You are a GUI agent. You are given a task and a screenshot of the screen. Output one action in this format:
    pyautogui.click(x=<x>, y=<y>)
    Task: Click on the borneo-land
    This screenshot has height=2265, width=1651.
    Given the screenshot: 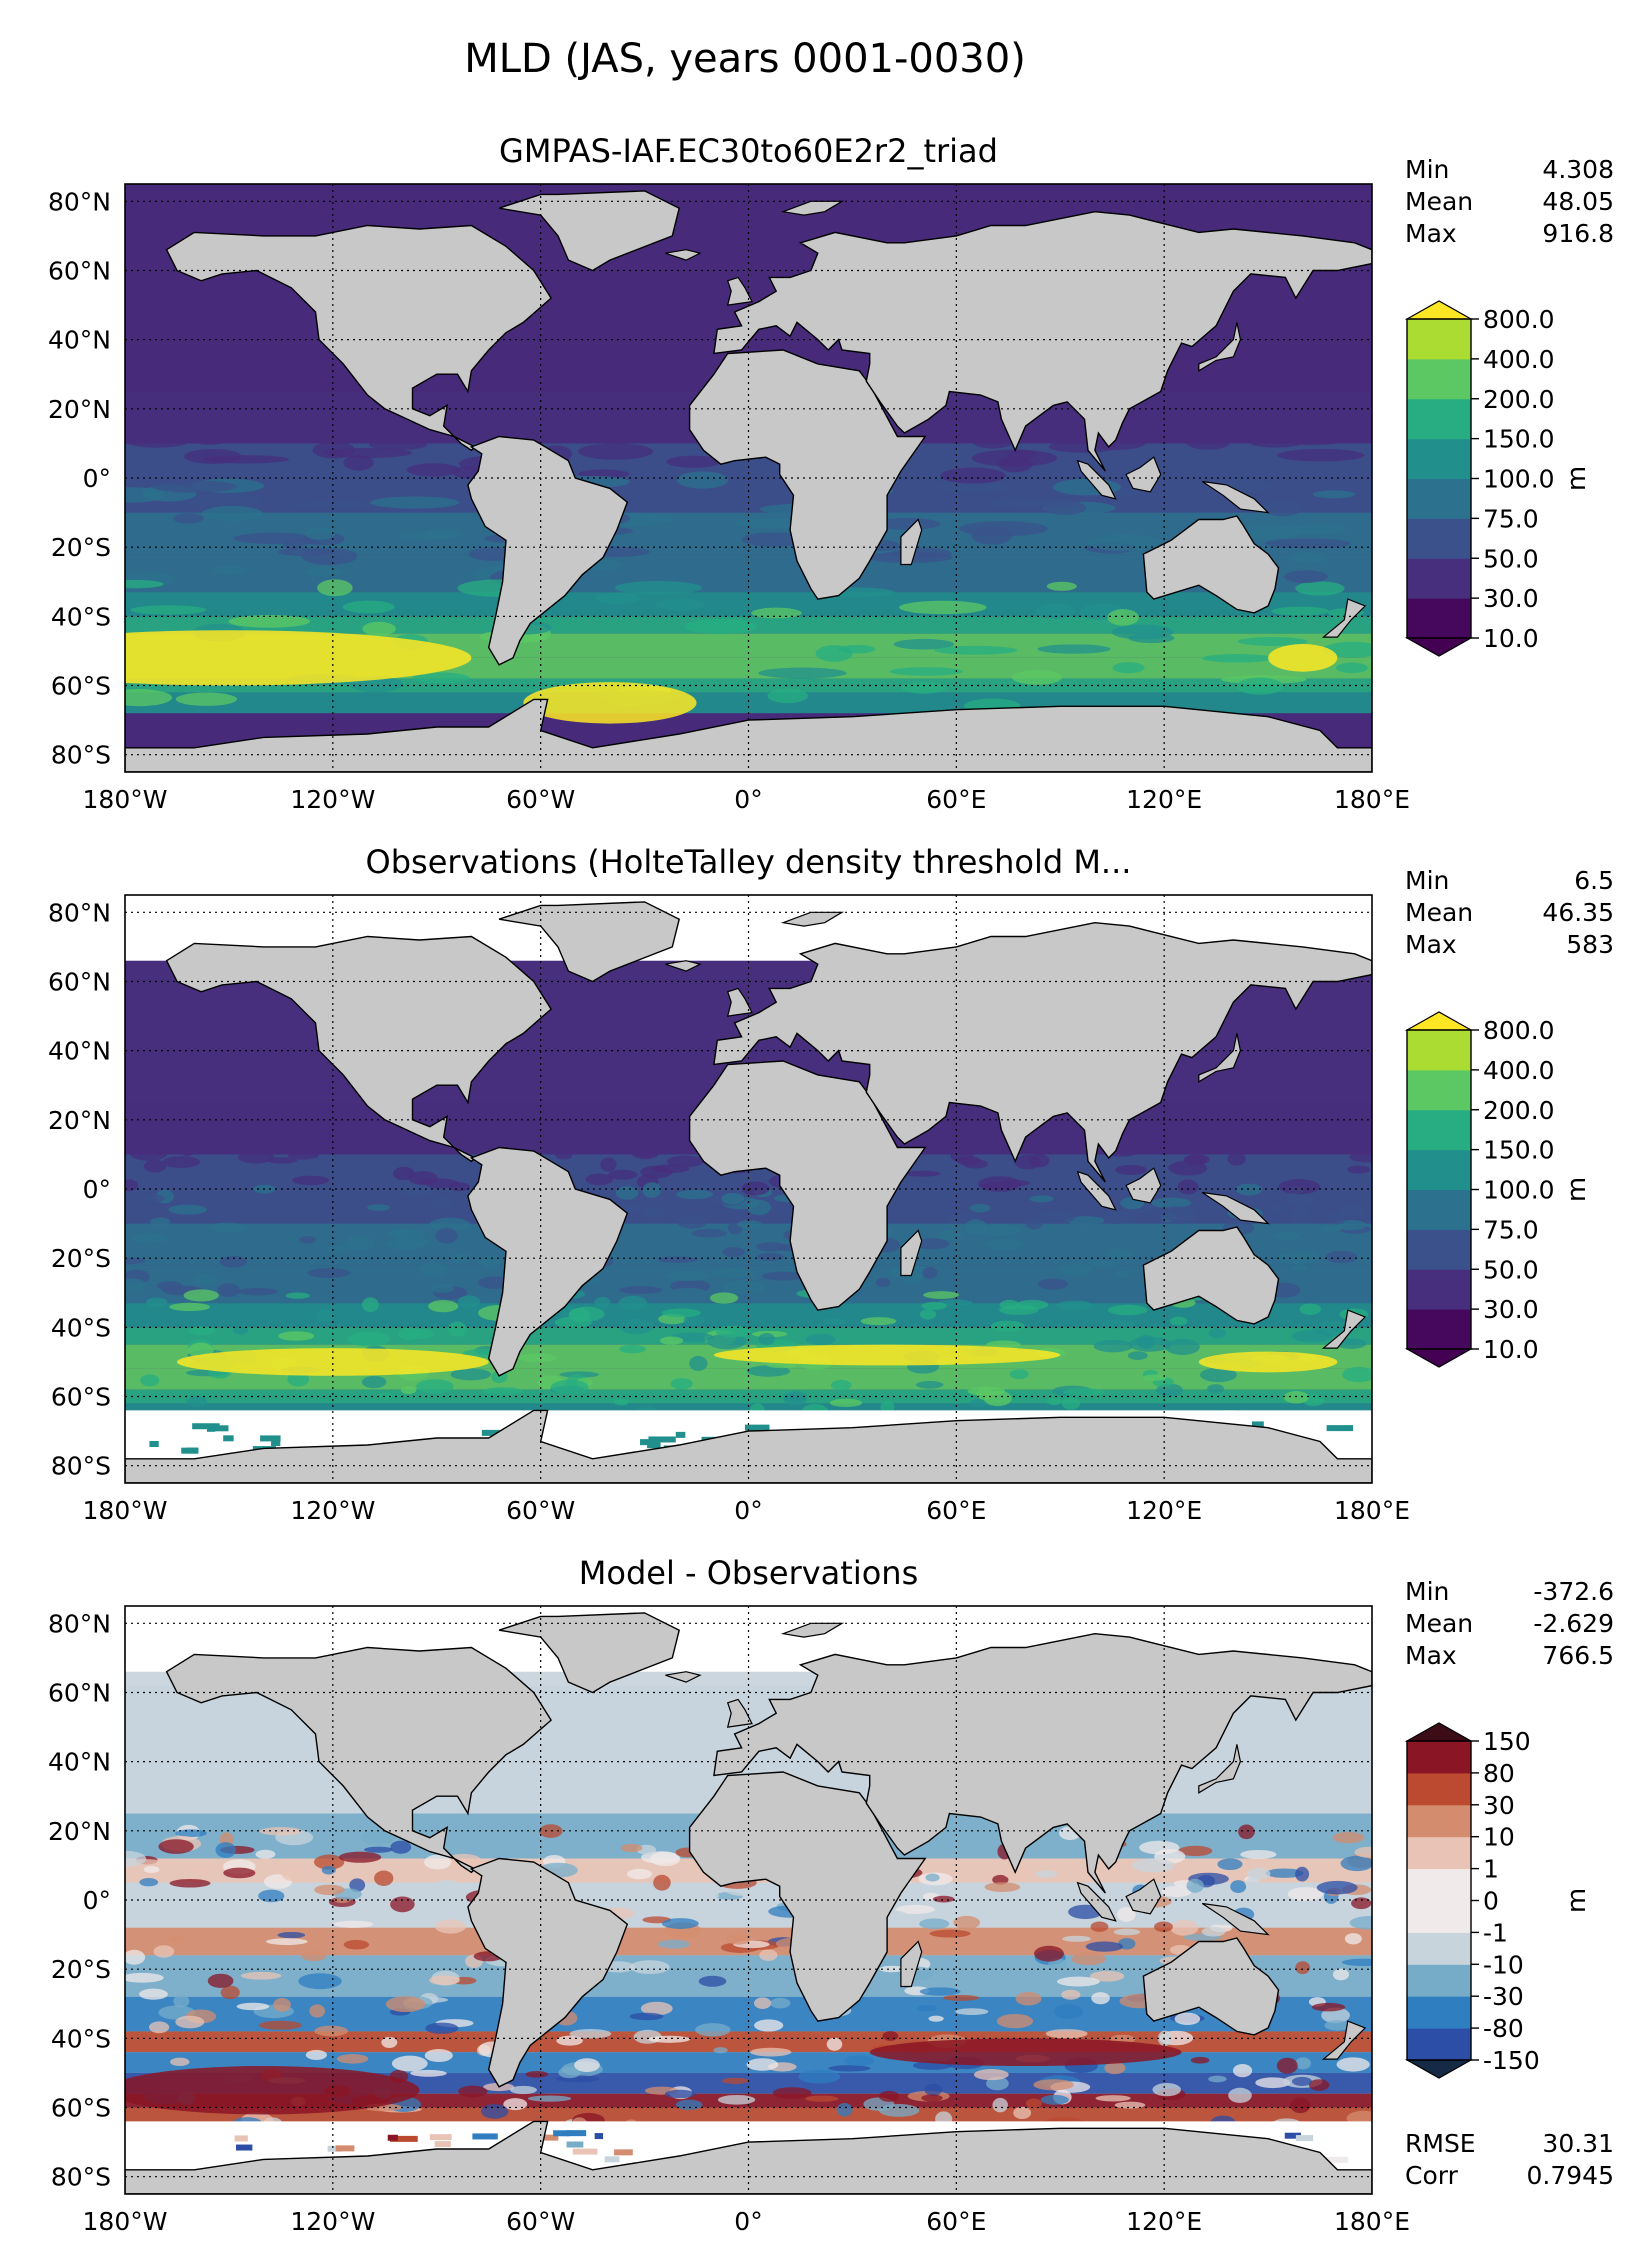 What is the action you would take?
    pyautogui.click(x=1143, y=474)
    